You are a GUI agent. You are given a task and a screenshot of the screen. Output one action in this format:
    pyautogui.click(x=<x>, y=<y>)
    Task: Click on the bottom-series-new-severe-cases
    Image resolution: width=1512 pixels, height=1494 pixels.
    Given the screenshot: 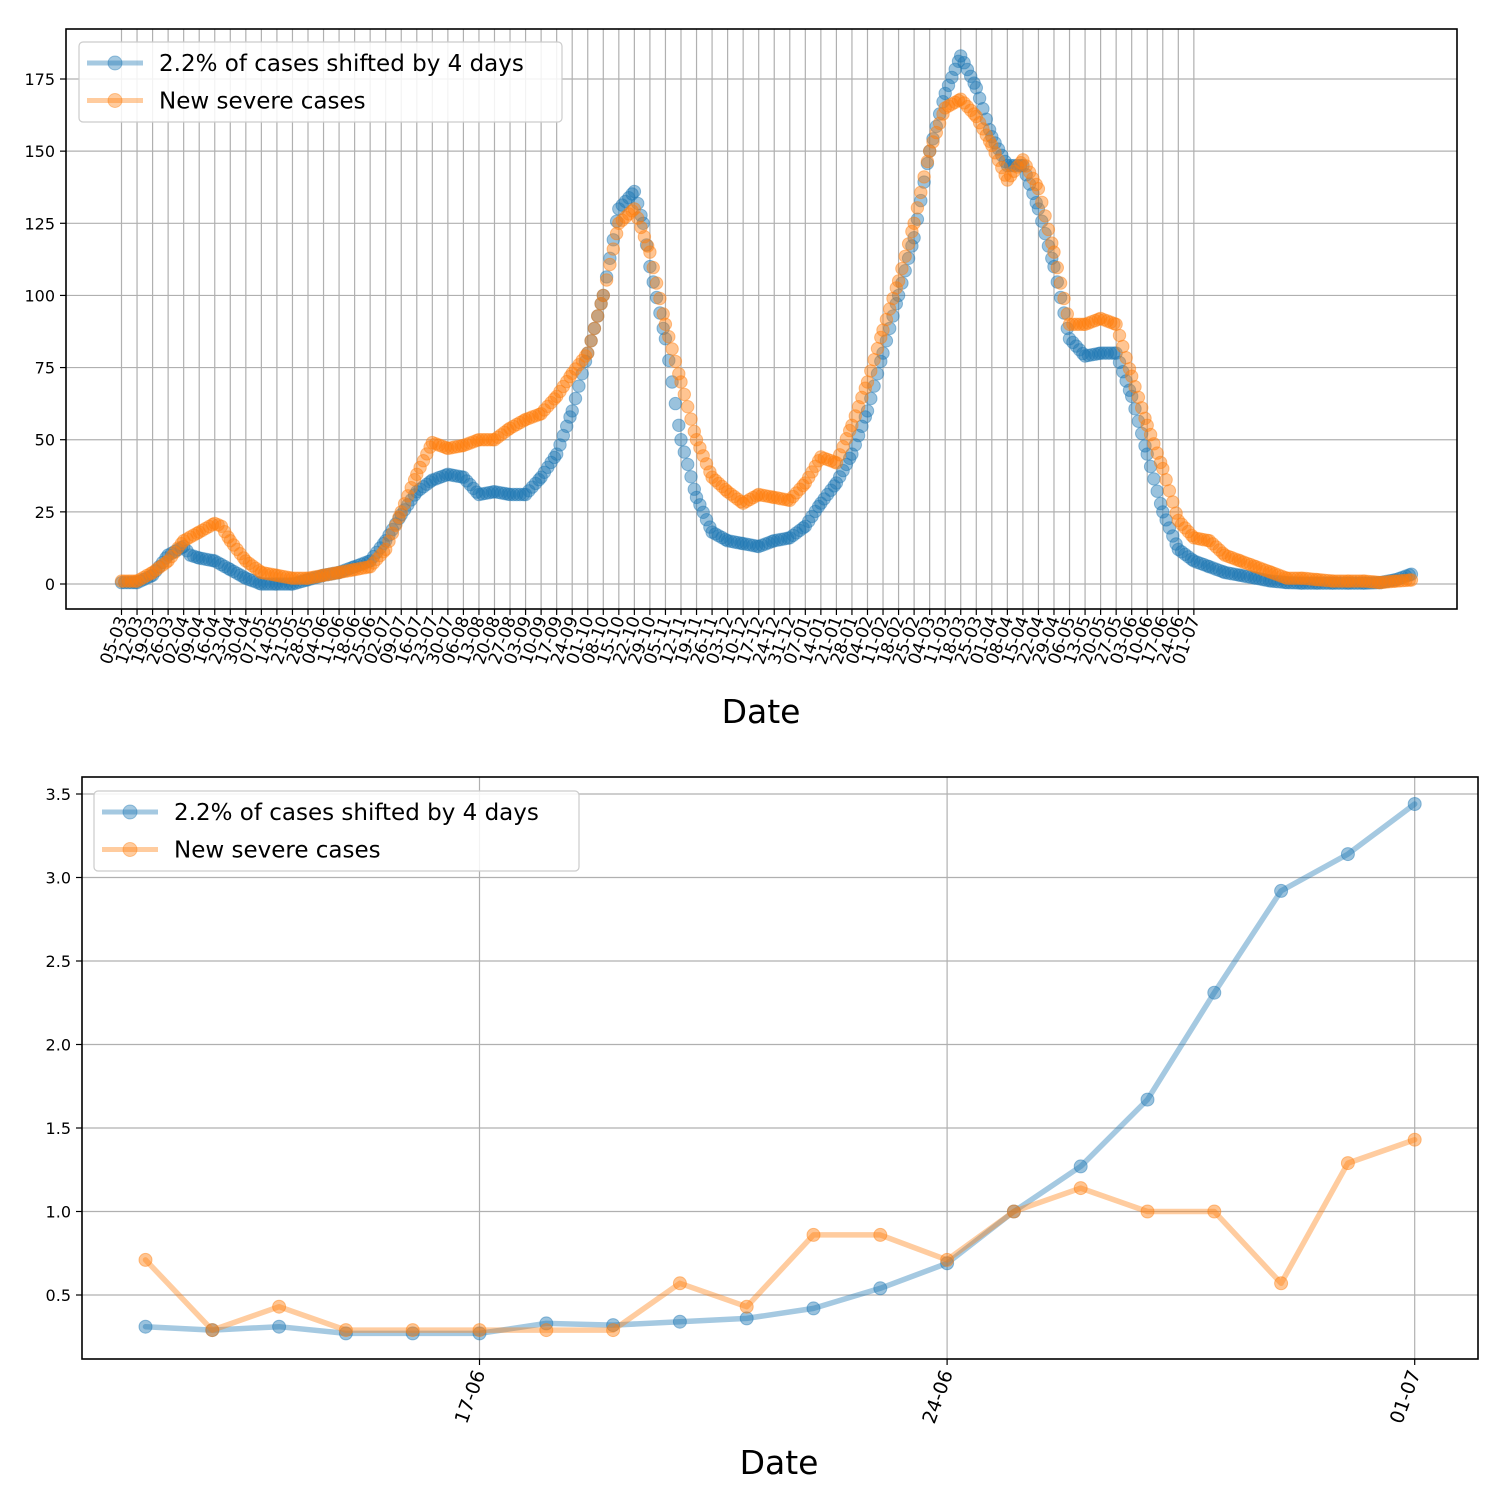 What is the action you would take?
    pyautogui.click(x=780, y=1235)
    